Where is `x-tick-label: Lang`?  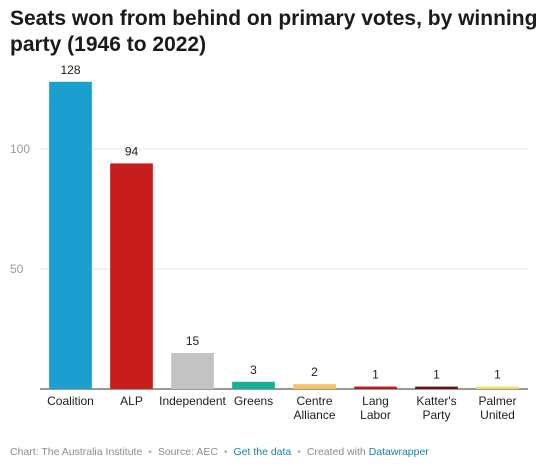
x-tick-label: Lang is located at coordinates (375, 401).